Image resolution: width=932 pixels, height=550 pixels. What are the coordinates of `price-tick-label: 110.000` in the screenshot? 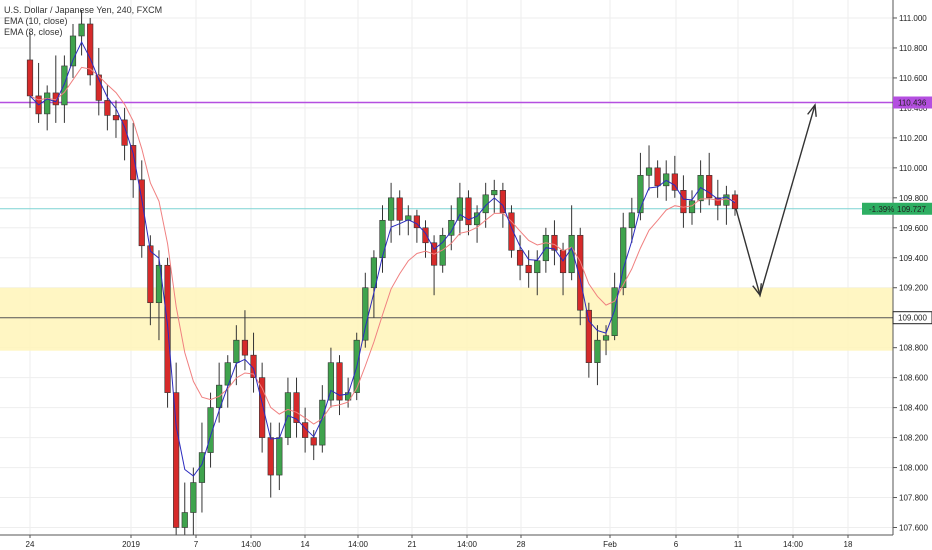 It's located at (913, 168).